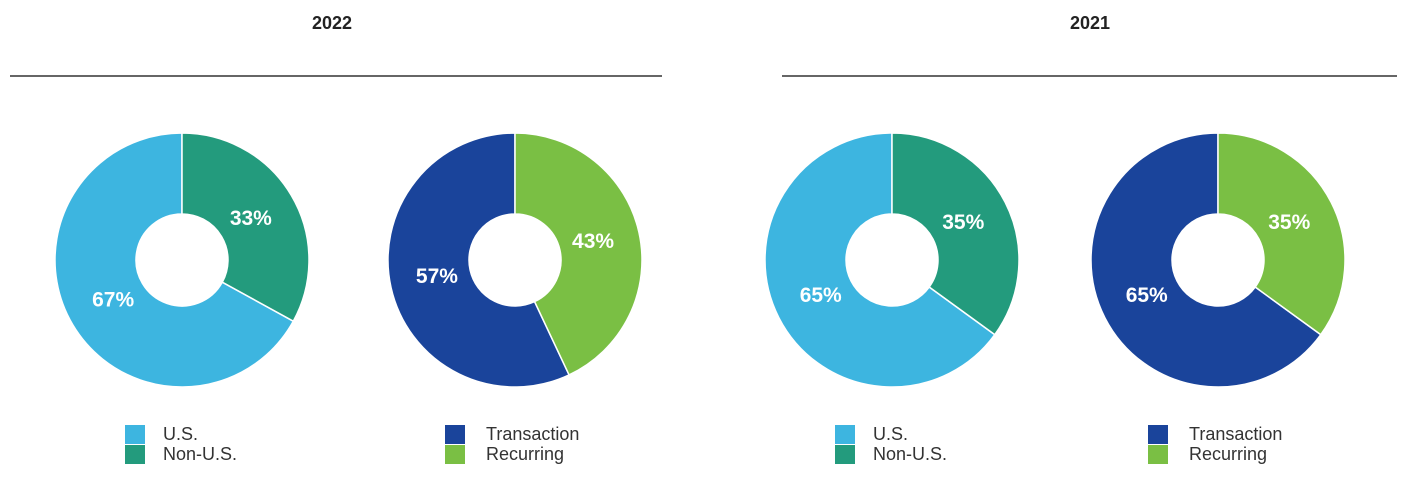 Image resolution: width=1403 pixels, height=488 pixels. What do you see at coordinates (251, 218) in the screenshot?
I see `value-label: 33%` at bounding box center [251, 218].